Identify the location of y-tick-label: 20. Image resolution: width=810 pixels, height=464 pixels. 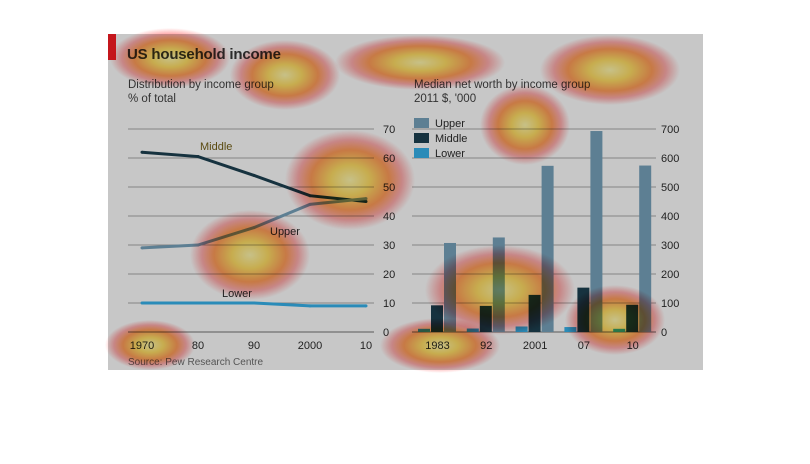
(389, 275).